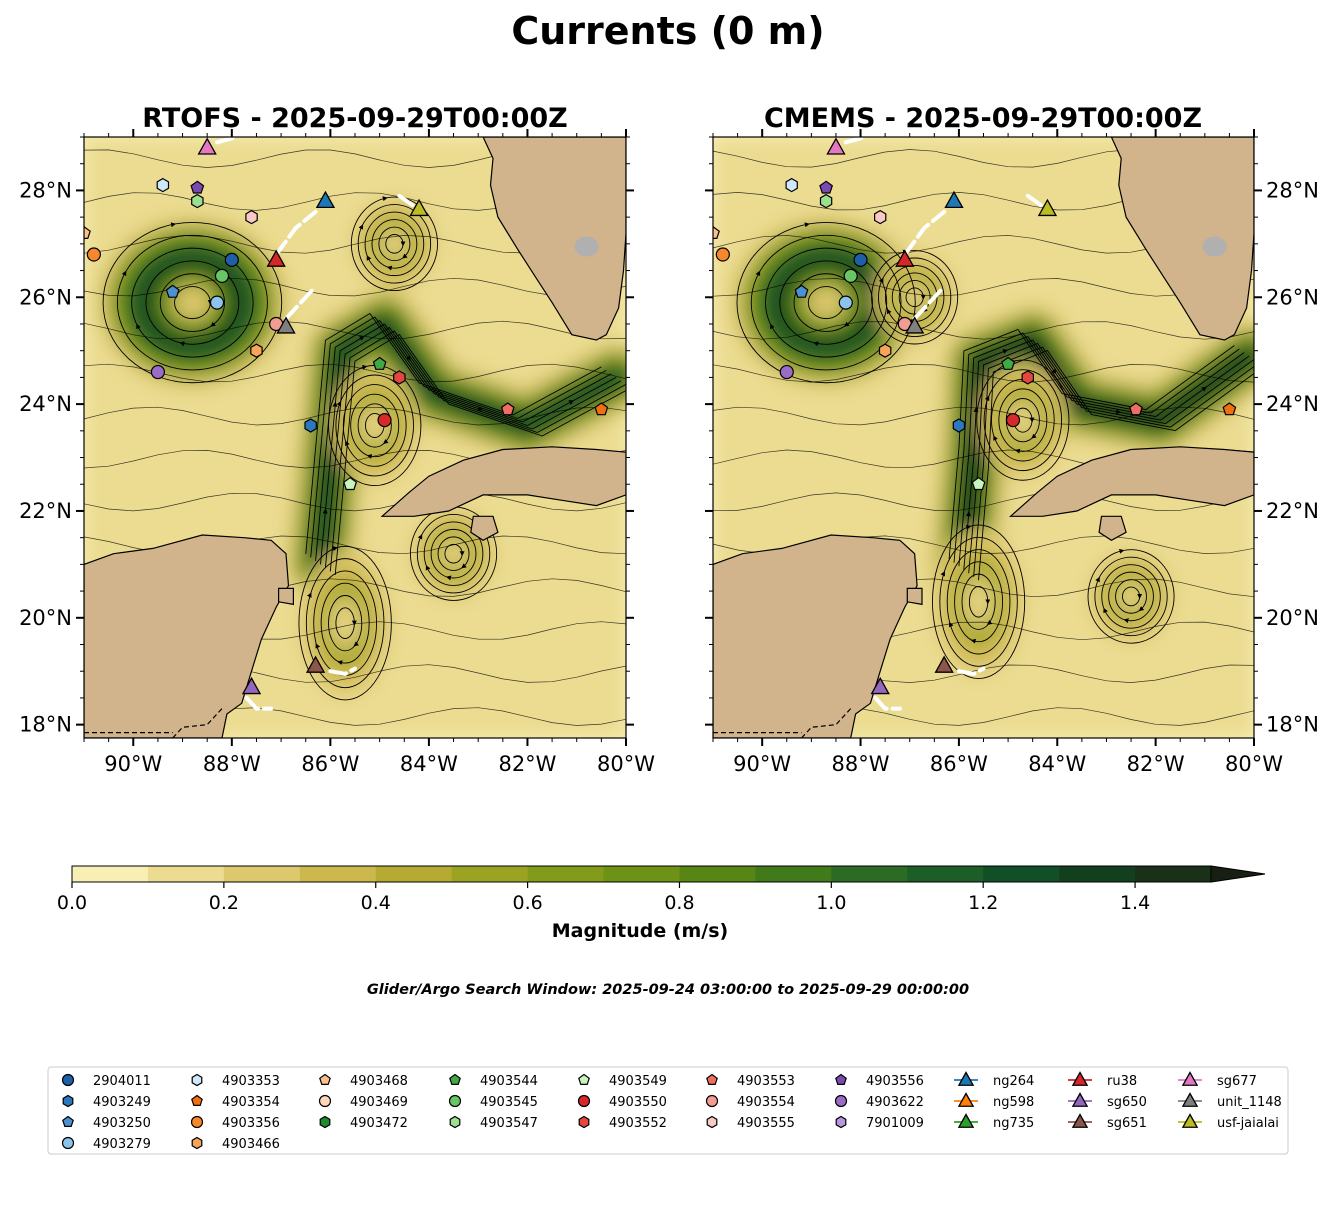 The image size is (1337, 1231). What do you see at coordinates (45, 511) in the screenshot?
I see `y-tick-label: 22°N` at bounding box center [45, 511].